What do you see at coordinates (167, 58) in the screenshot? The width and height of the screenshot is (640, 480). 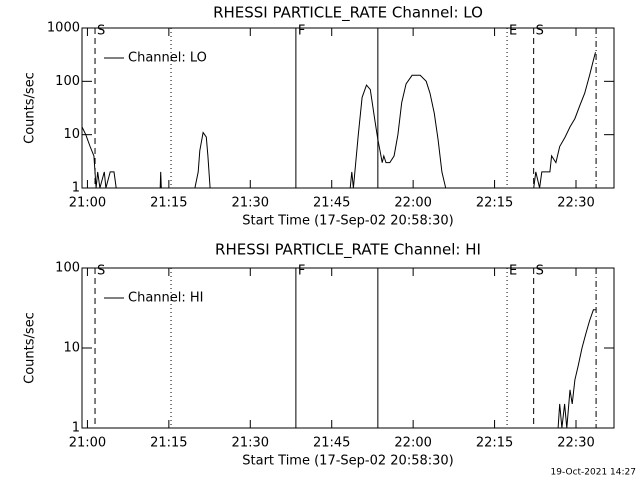 I see `legend-label: Channel: LO` at bounding box center [167, 58].